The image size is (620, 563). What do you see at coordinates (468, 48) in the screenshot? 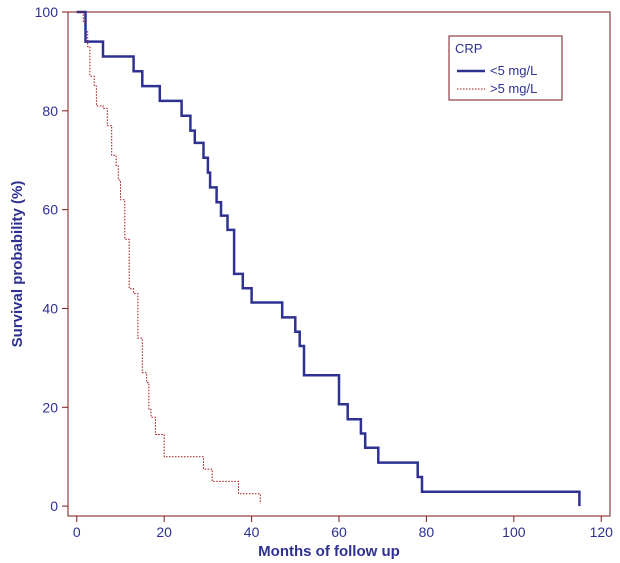
I see `legend-title: CRP` at bounding box center [468, 48].